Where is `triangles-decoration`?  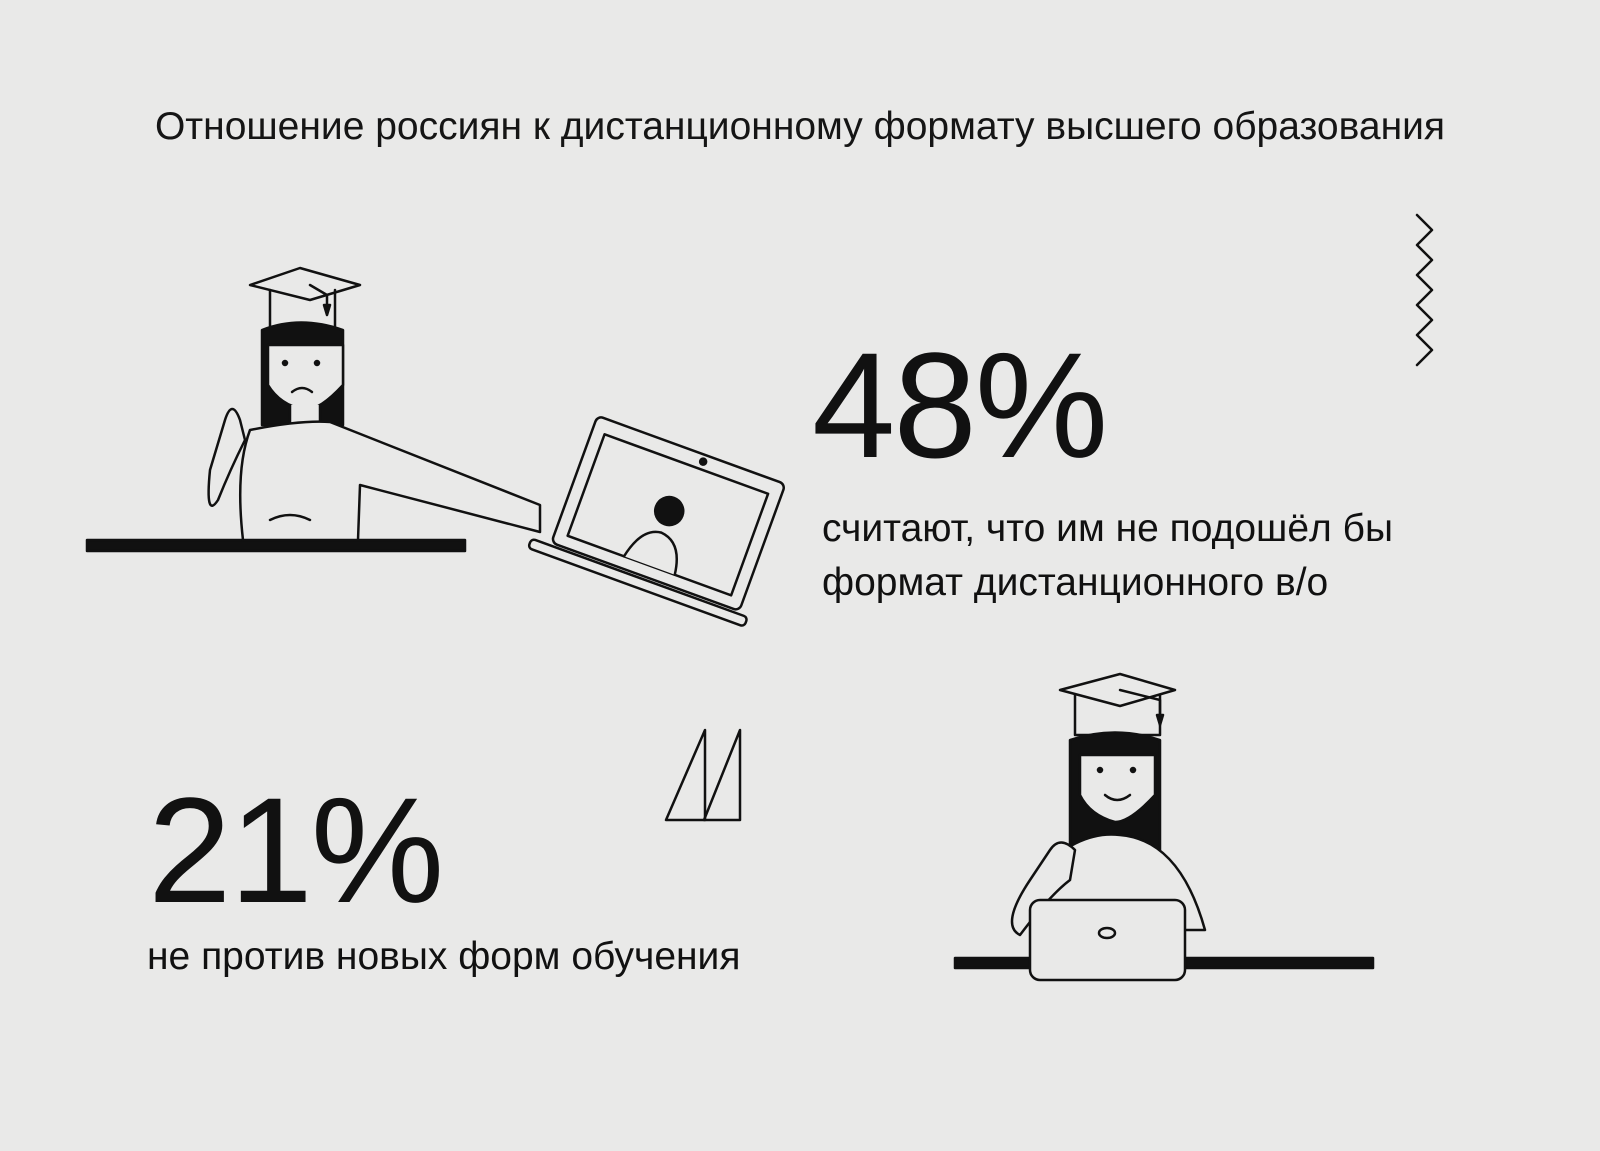 triangles-decoration is located at coordinates (703, 775).